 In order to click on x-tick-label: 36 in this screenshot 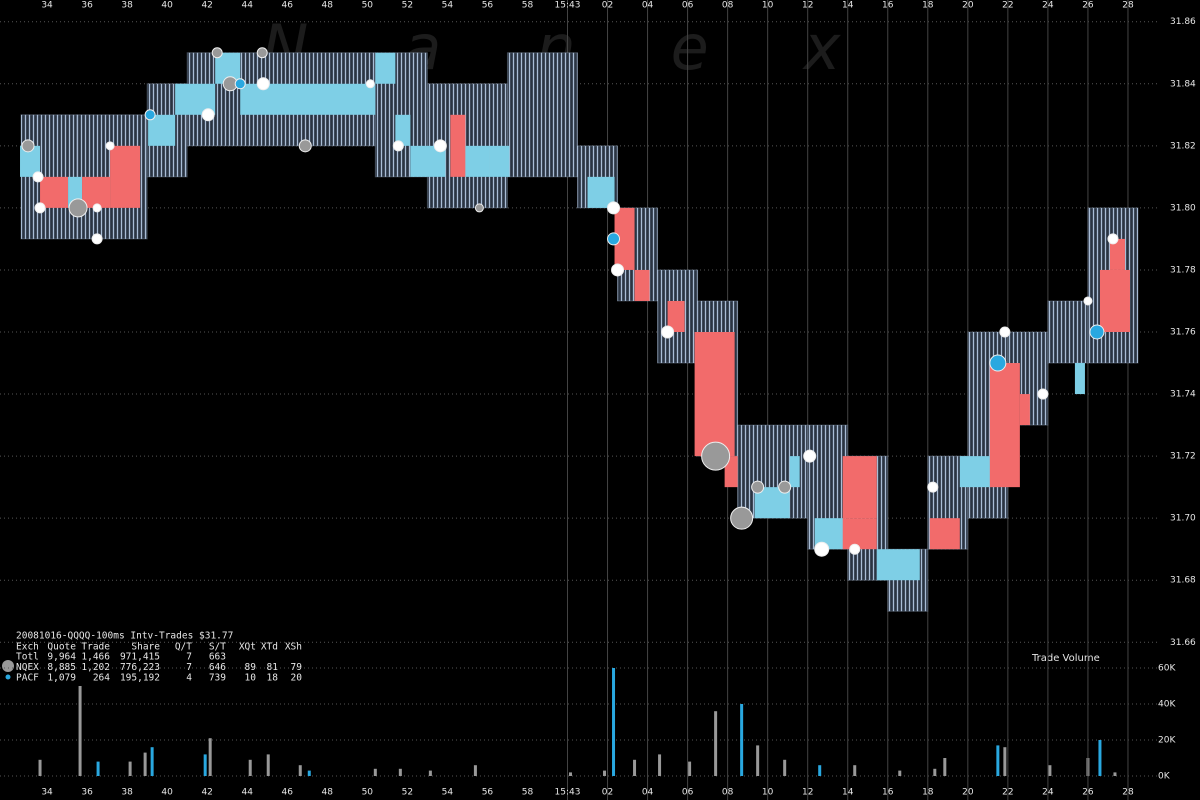, I will do `click(87, 793)`.